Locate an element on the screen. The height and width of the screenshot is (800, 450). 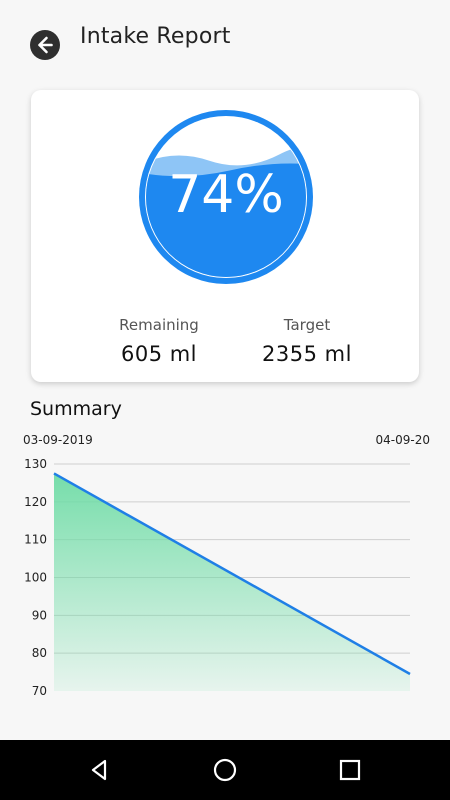
progress-gauge is located at coordinates (226, 197).